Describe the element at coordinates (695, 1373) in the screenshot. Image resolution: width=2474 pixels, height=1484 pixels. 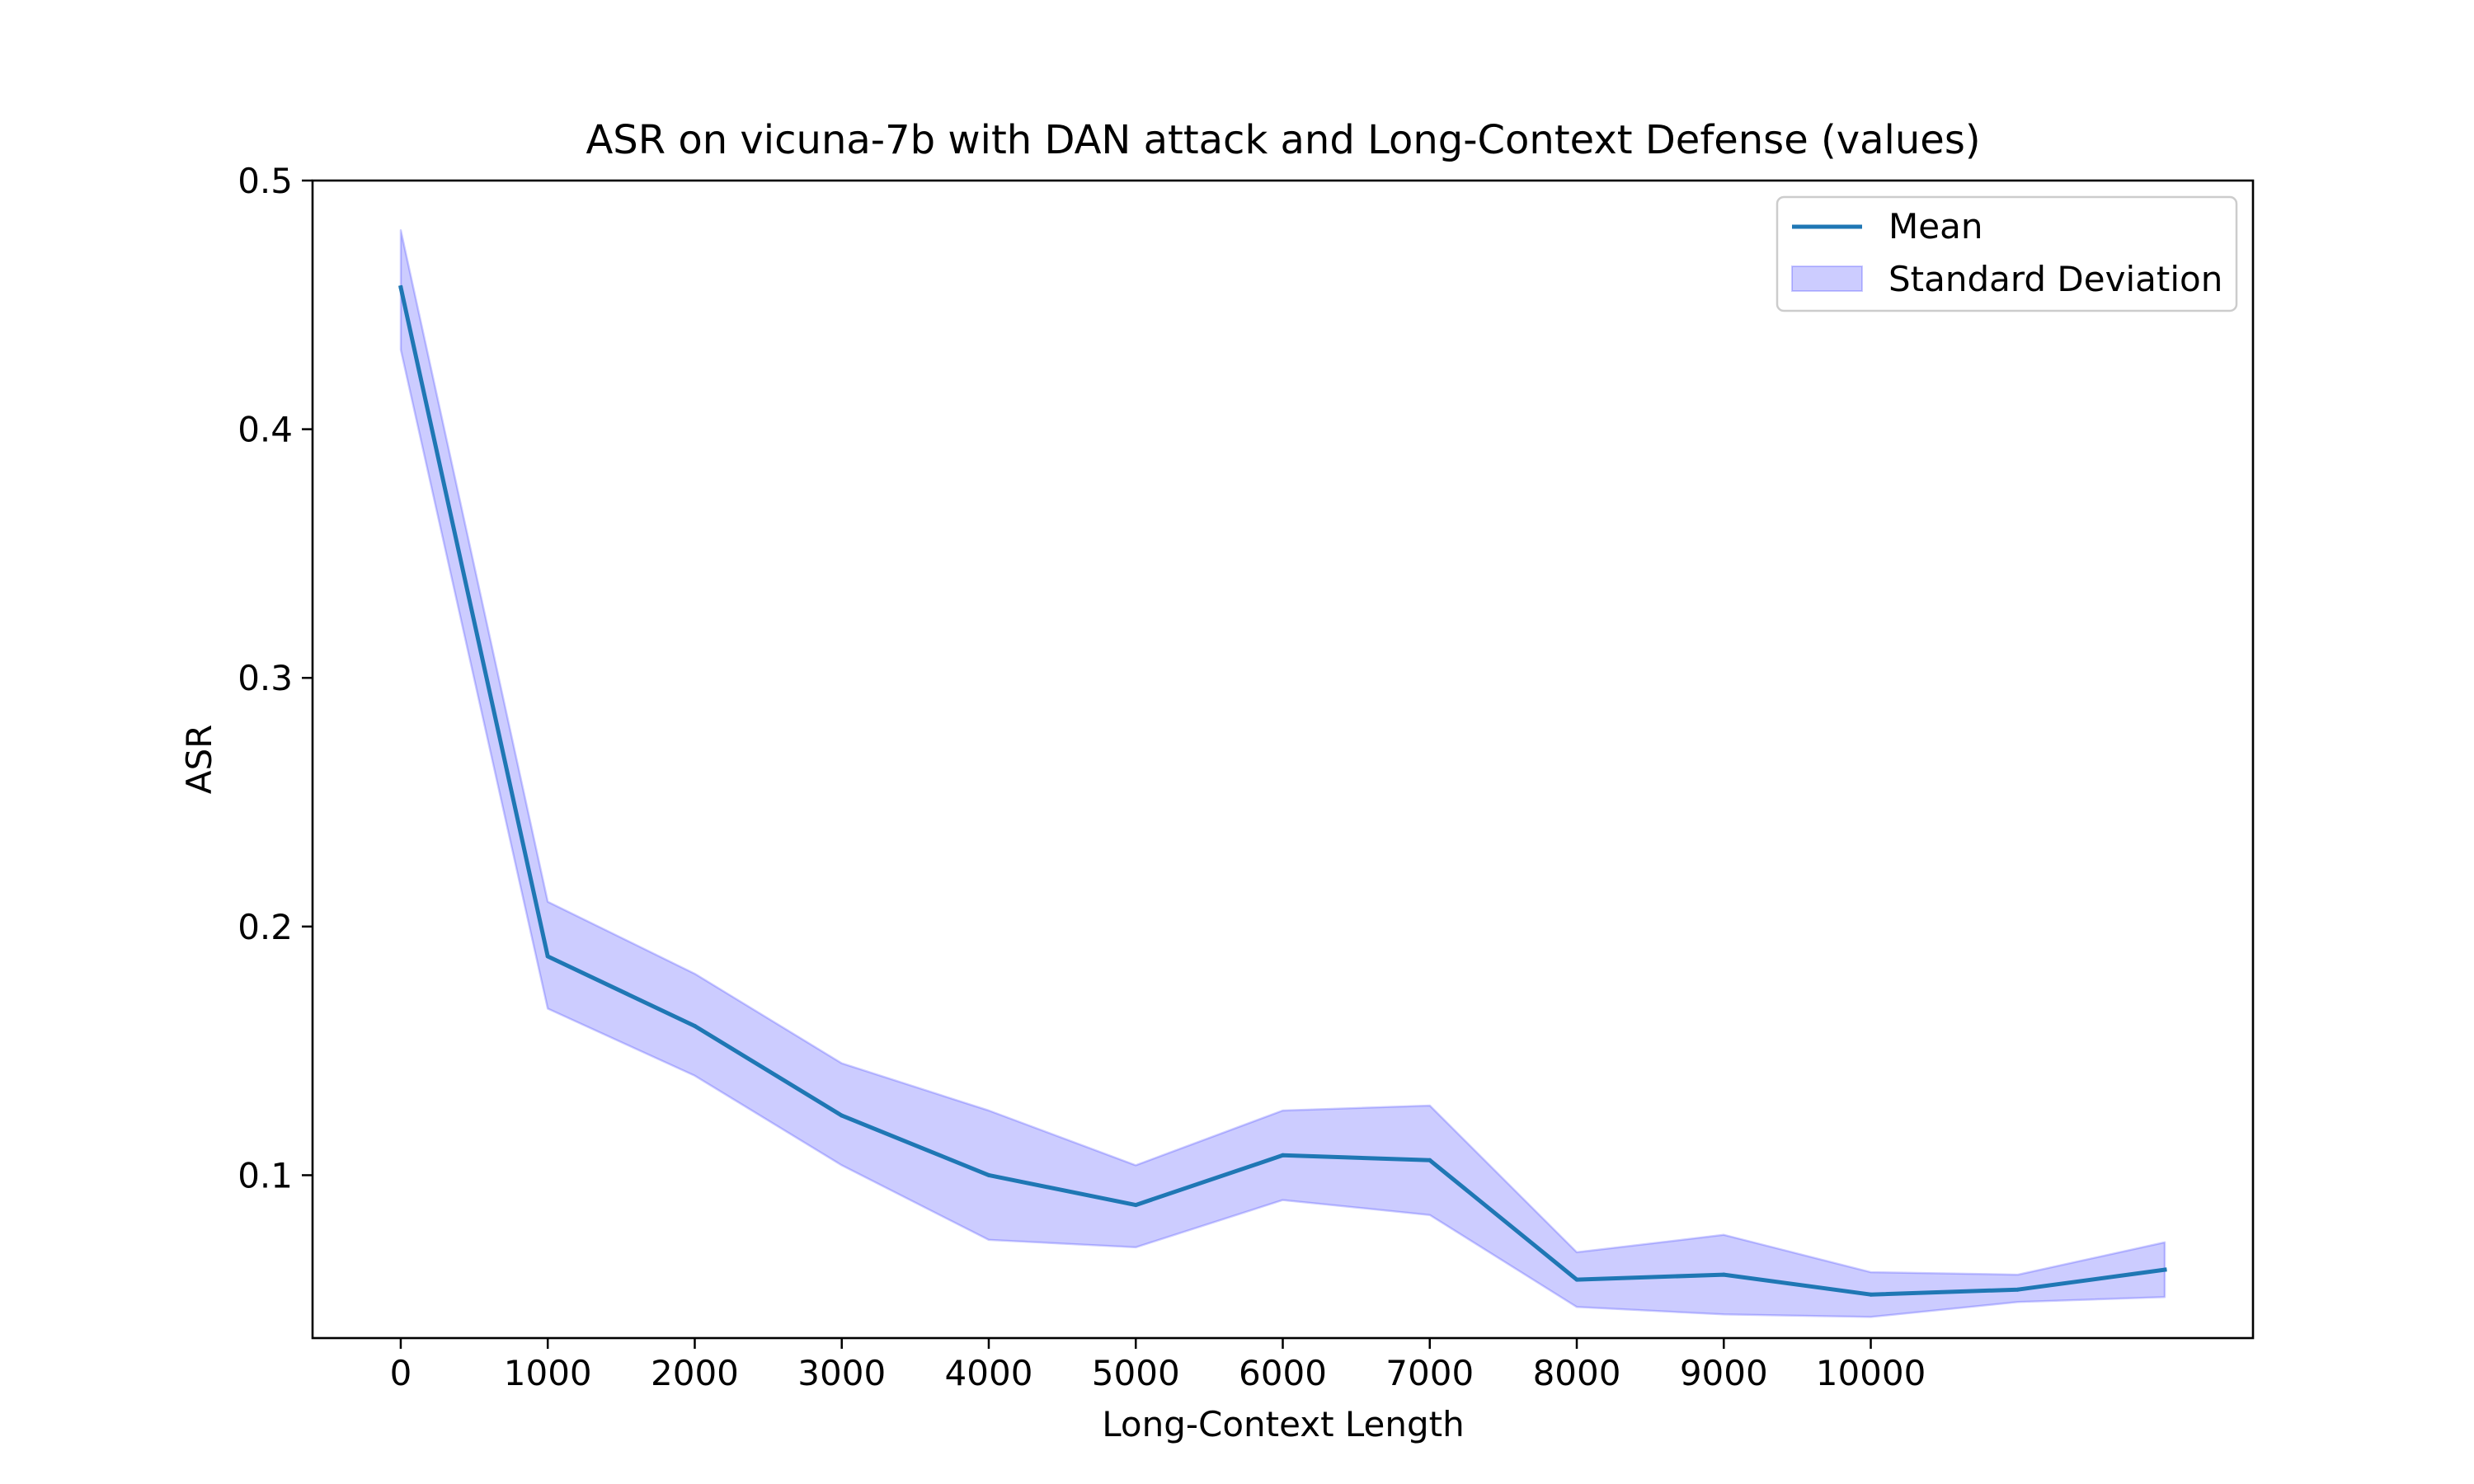
I see `x-tick-label: 2000` at that location.